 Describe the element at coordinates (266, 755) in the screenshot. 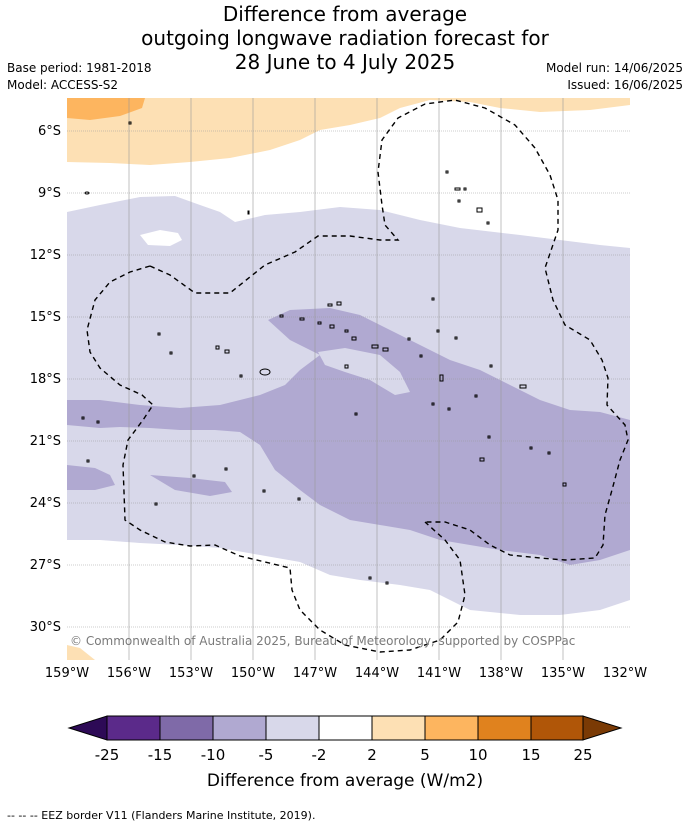

I see `colorbar-tick-label: -5` at that location.